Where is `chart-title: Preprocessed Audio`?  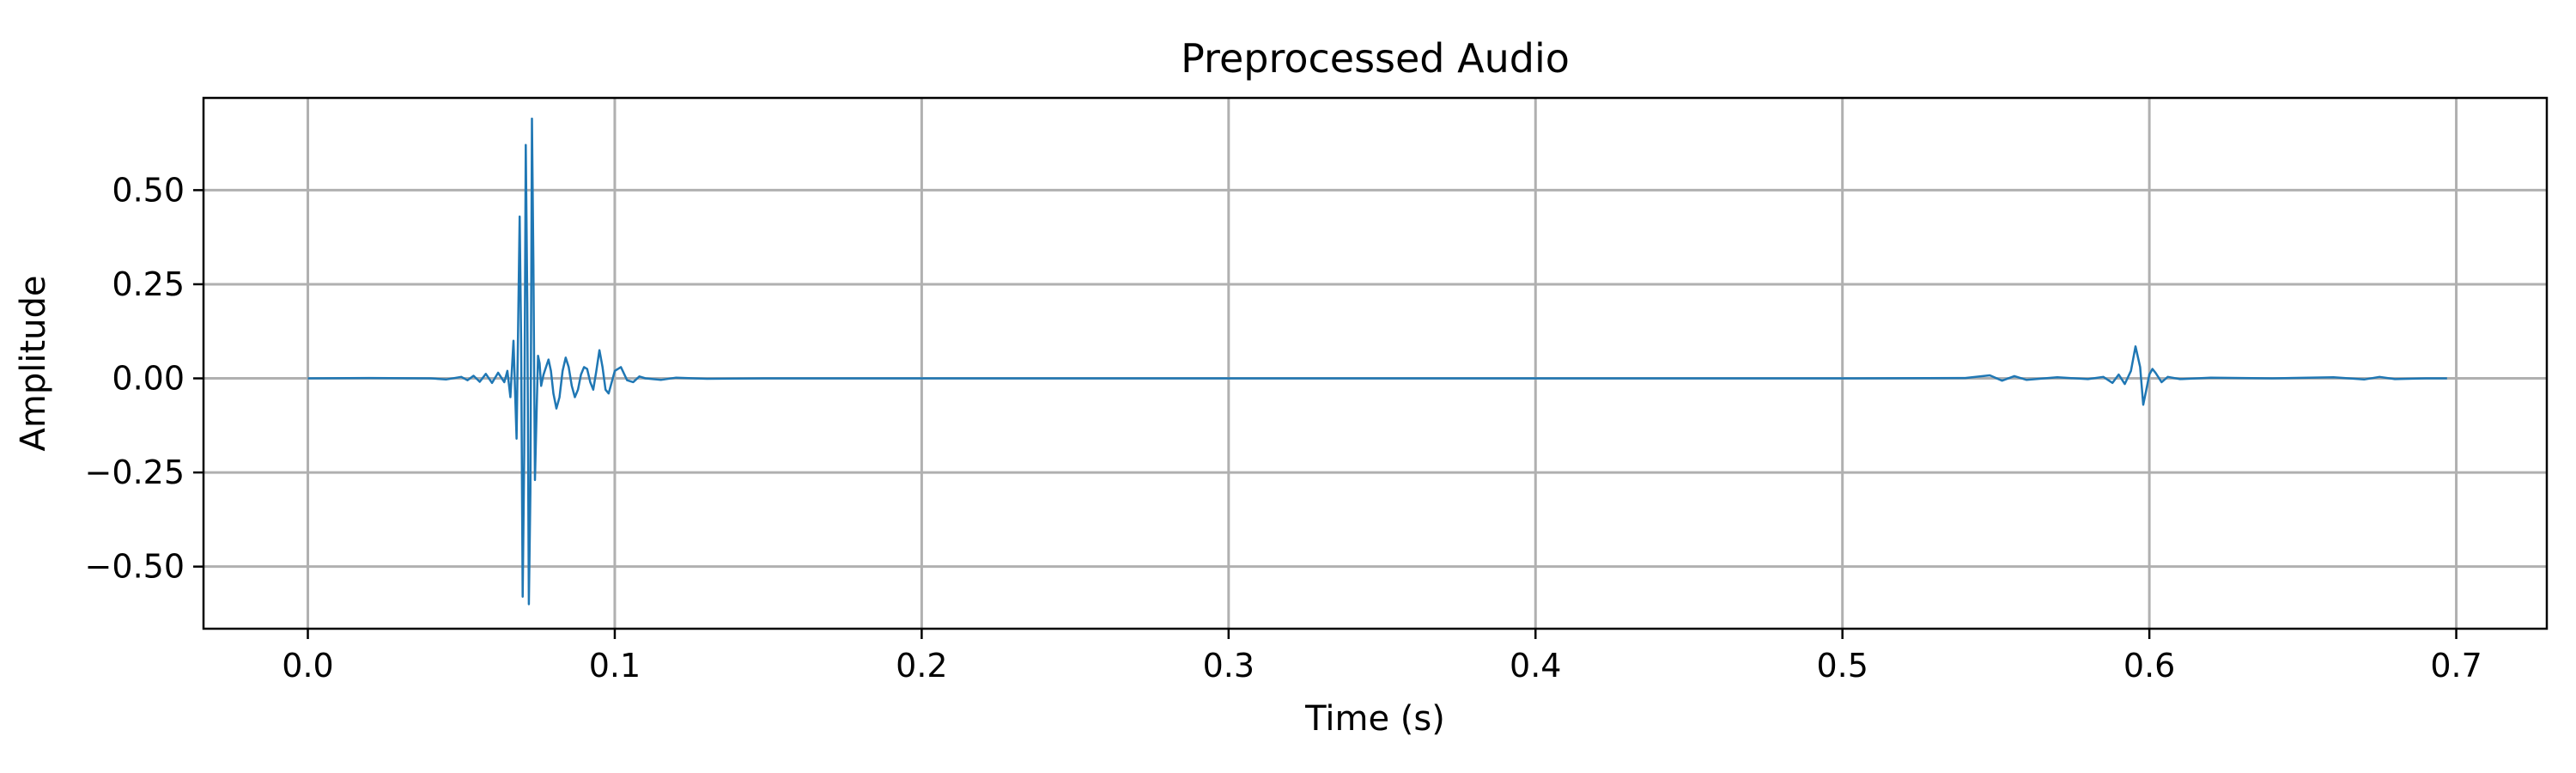
chart-title: Preprocessed Audio is located at coordinates (1375, 58).